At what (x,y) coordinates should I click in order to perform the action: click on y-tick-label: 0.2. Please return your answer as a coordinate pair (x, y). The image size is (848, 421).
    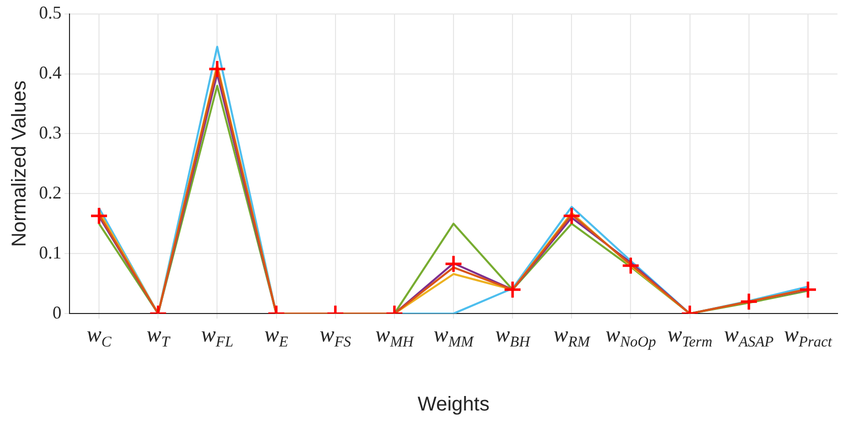
    Looking at the image, I should click on (50, 192).